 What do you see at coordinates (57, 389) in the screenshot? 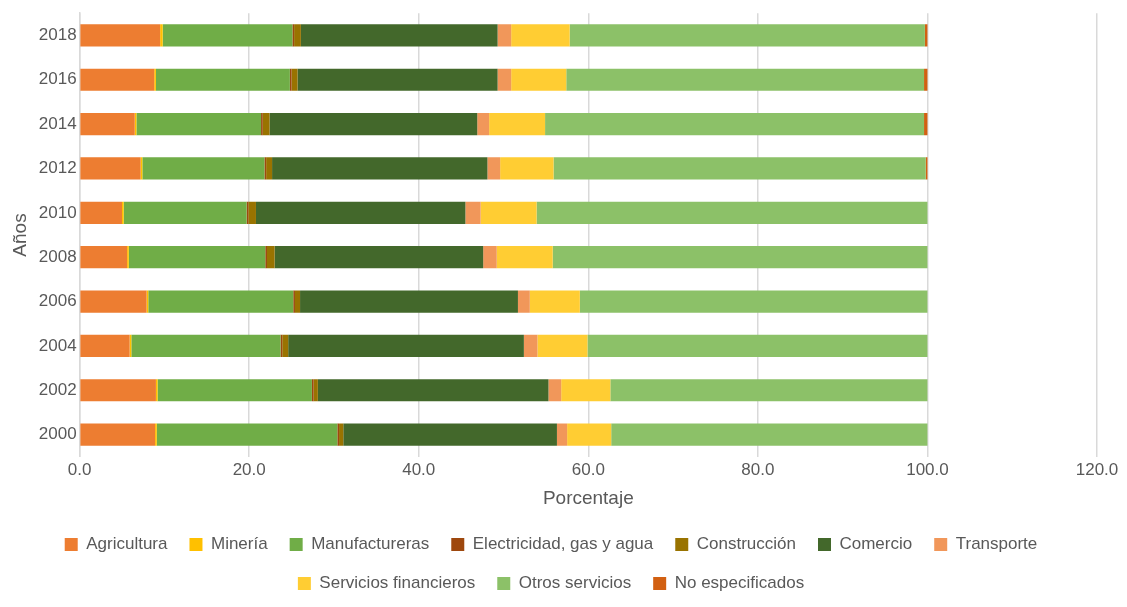
I see `y-tick-label: 2002` at bounding box center [57, 389].